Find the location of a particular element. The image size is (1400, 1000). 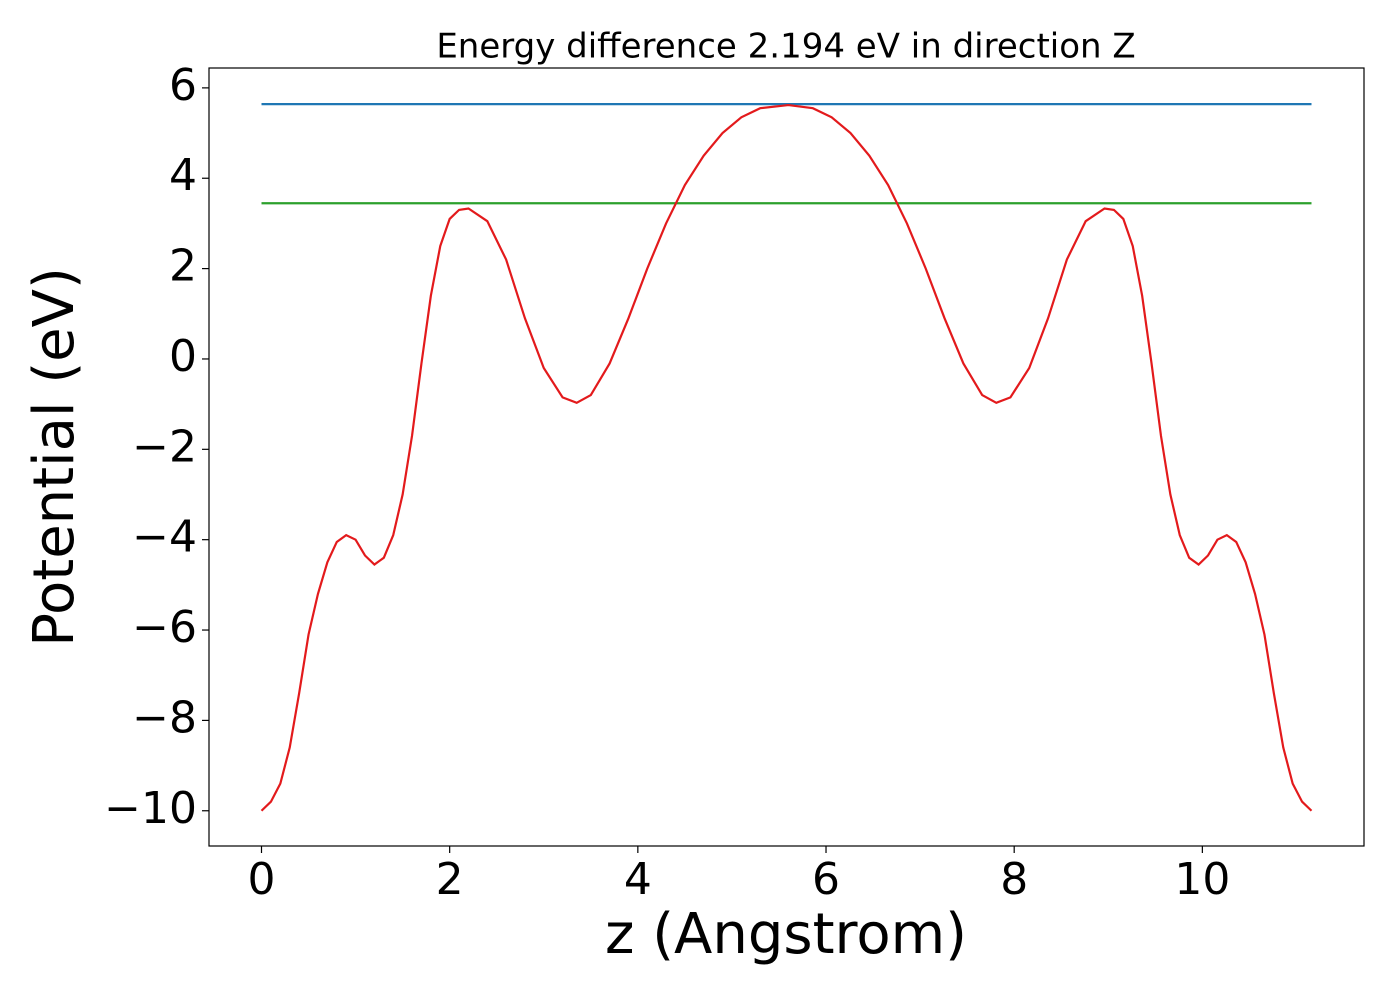

y-tick-label: 0 is located at coordinates (183, 356).